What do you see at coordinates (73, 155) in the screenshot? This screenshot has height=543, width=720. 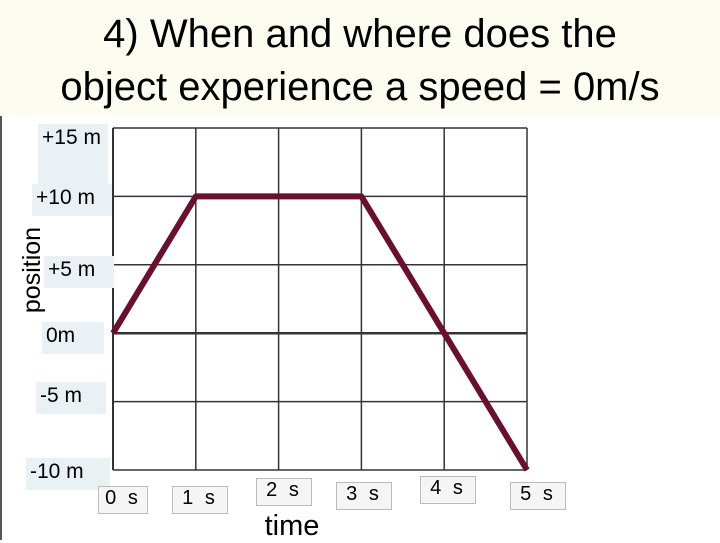 I see `y-tick-label-plus-15: +15 m` at bounding box center [73, 155].